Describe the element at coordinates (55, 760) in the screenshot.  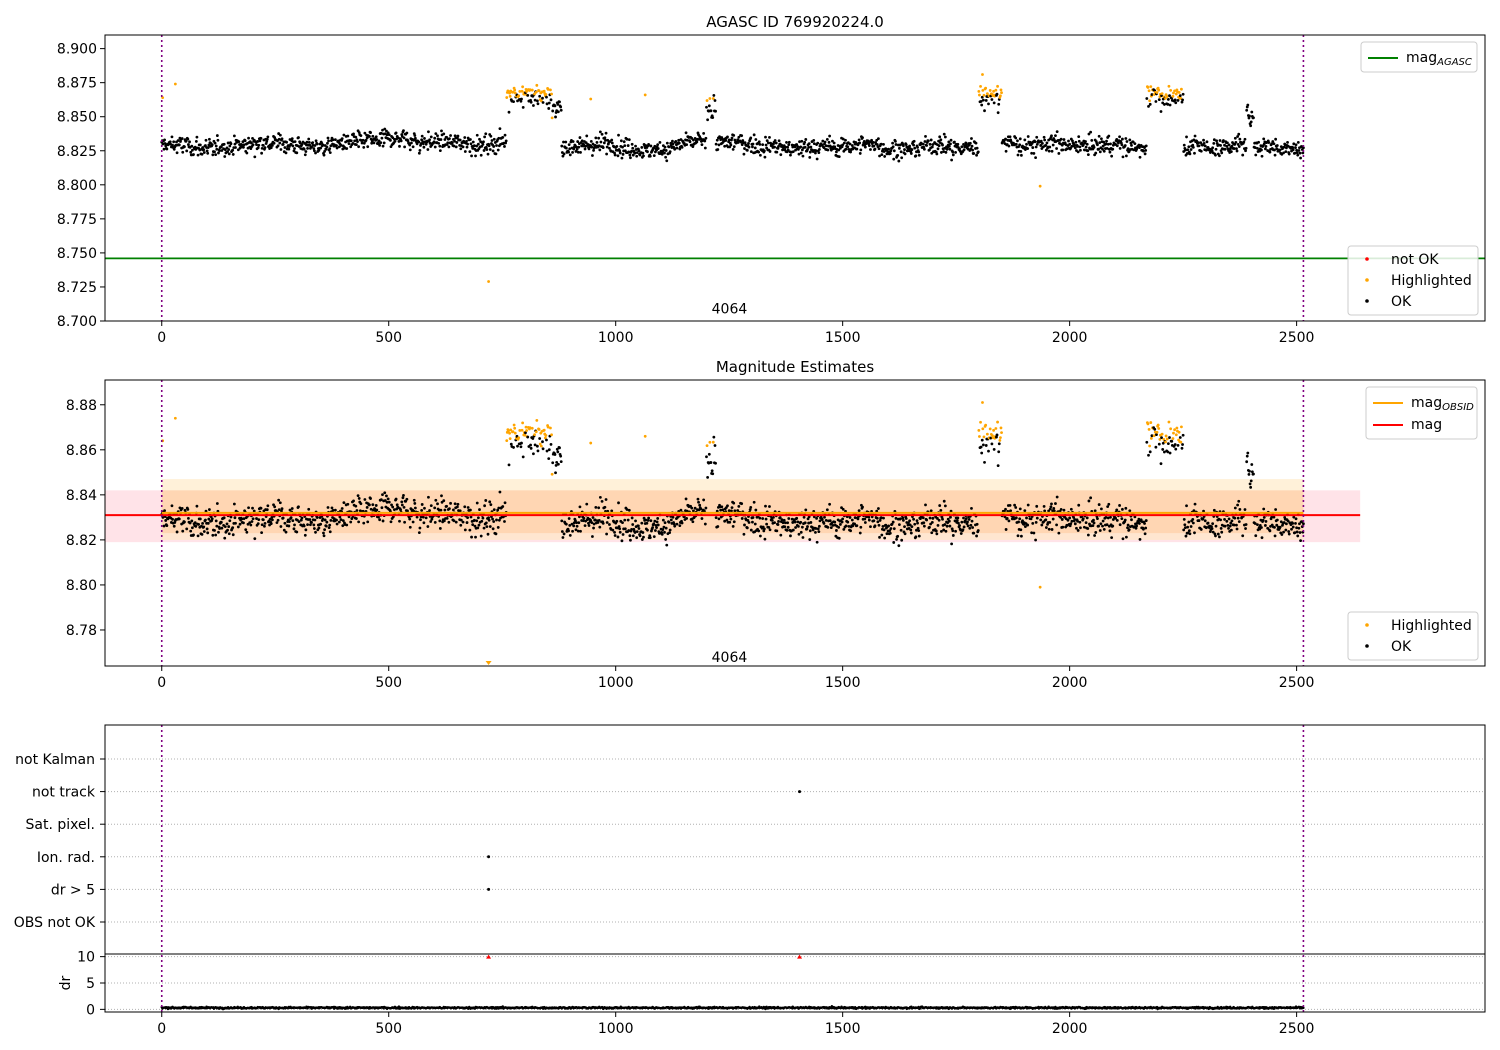
I see `flag-row-label: not Kalman` at that location.